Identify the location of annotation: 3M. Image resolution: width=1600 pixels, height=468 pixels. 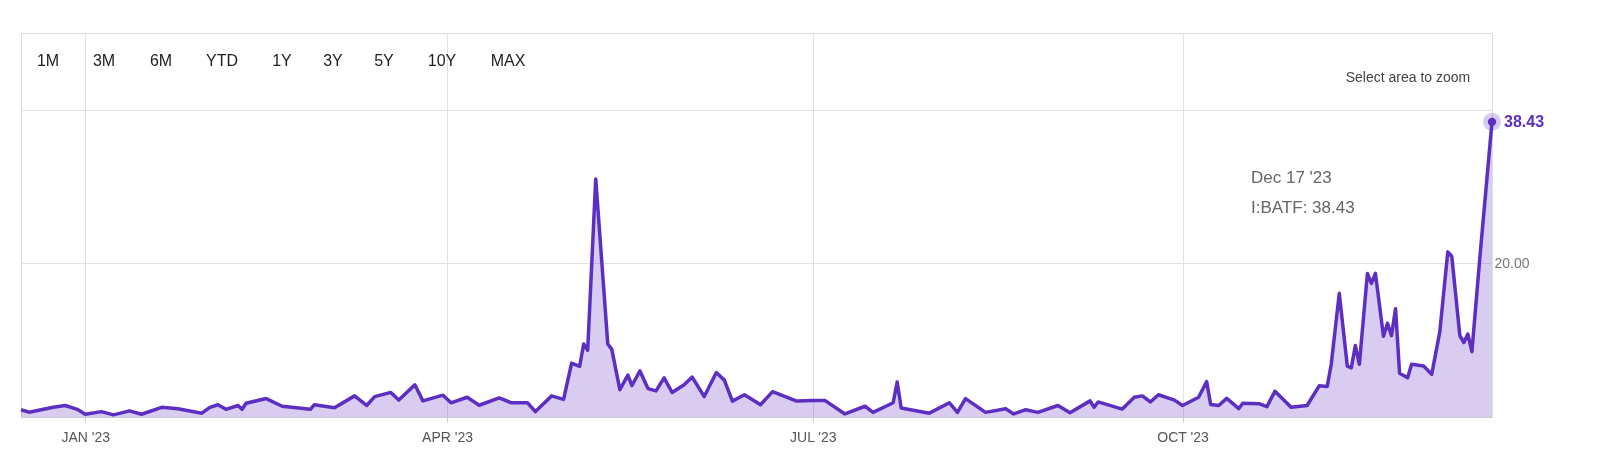
(104, 60).